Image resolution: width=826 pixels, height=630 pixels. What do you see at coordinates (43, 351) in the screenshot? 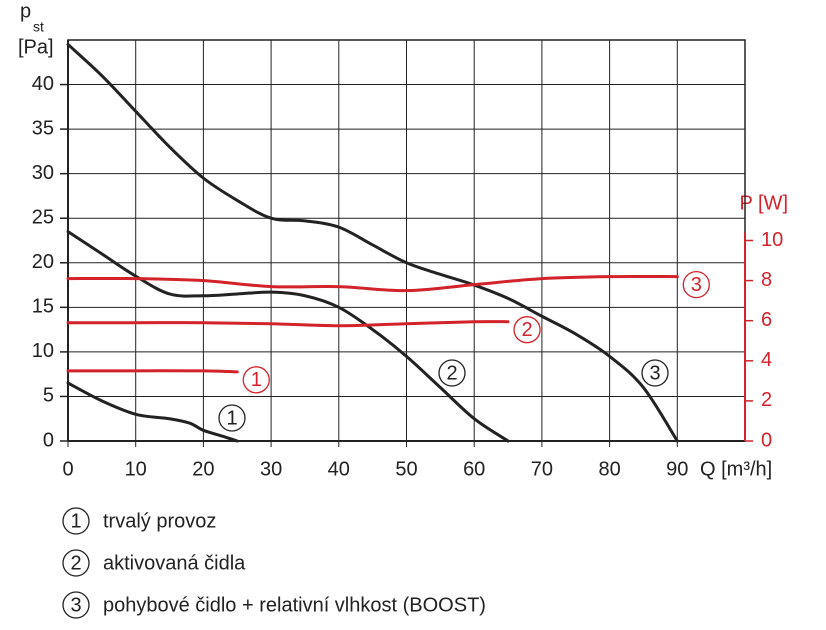
I see `y-tick-label: 10` at bounding box center [43, 351].